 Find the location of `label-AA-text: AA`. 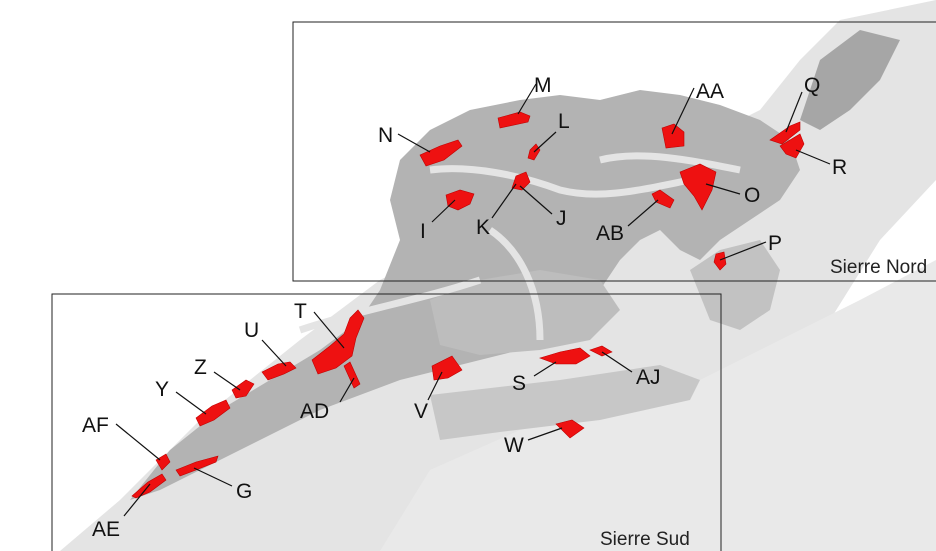

label-AA-text: AA is located at coordinates (710, 91).